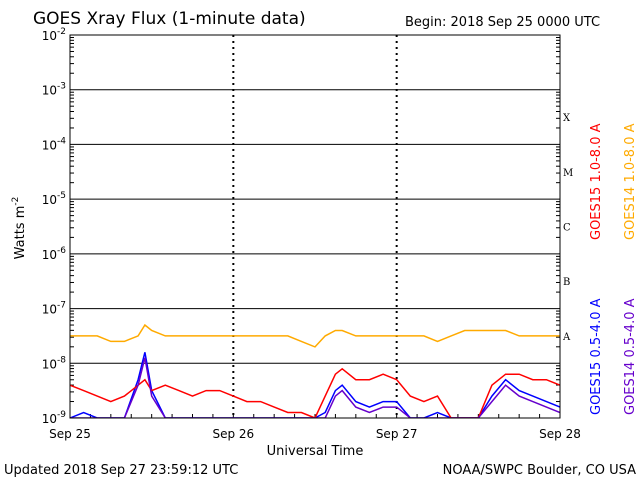 The height and width of the screenshot is (480, 640). What do you see at coordinates (70, 434) in the screenshot?
I see `x-tick-label: Sep 25` at bounding box center [70, 434].